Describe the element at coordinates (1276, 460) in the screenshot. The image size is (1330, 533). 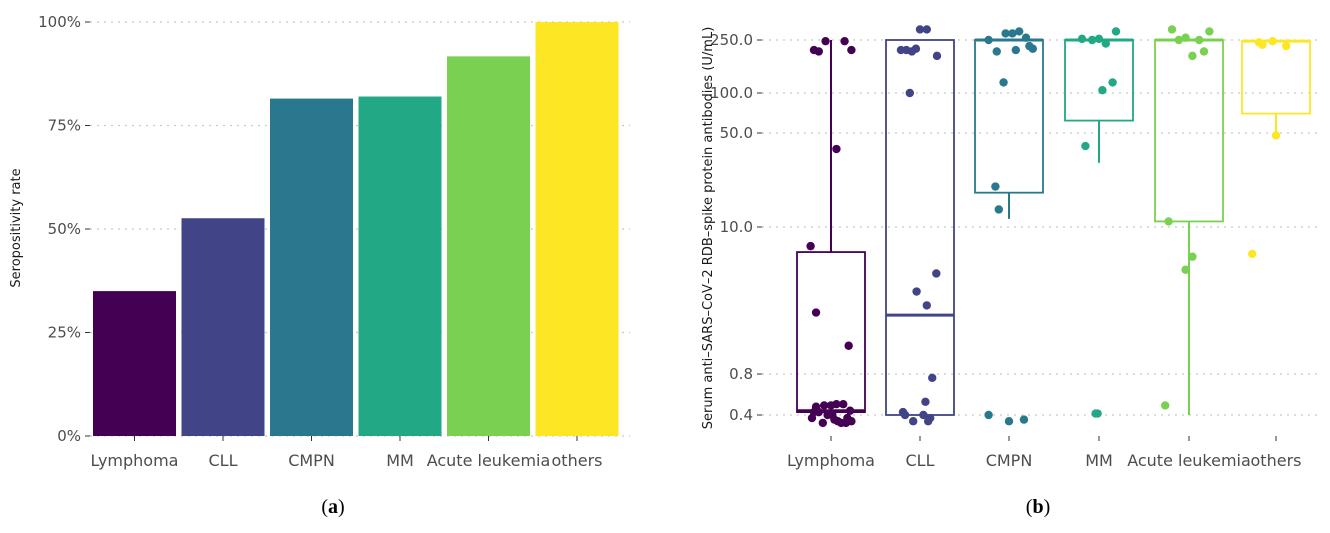
I see `panel-b-x-tick-label: others` at that location.